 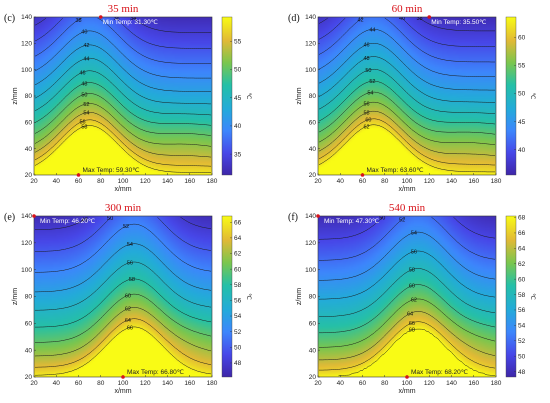 I want to click on colorbar-tick-label: 55, so click(x=522, y=66).